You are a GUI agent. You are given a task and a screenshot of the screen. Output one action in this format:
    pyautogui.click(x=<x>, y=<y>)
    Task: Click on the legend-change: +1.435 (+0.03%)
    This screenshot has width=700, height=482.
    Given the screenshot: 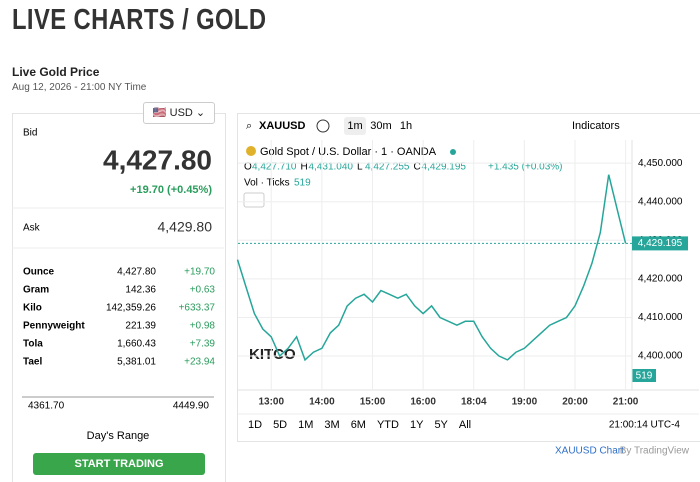 What is the action you would take?
    pyautogui.click(x=525, y=167)
    